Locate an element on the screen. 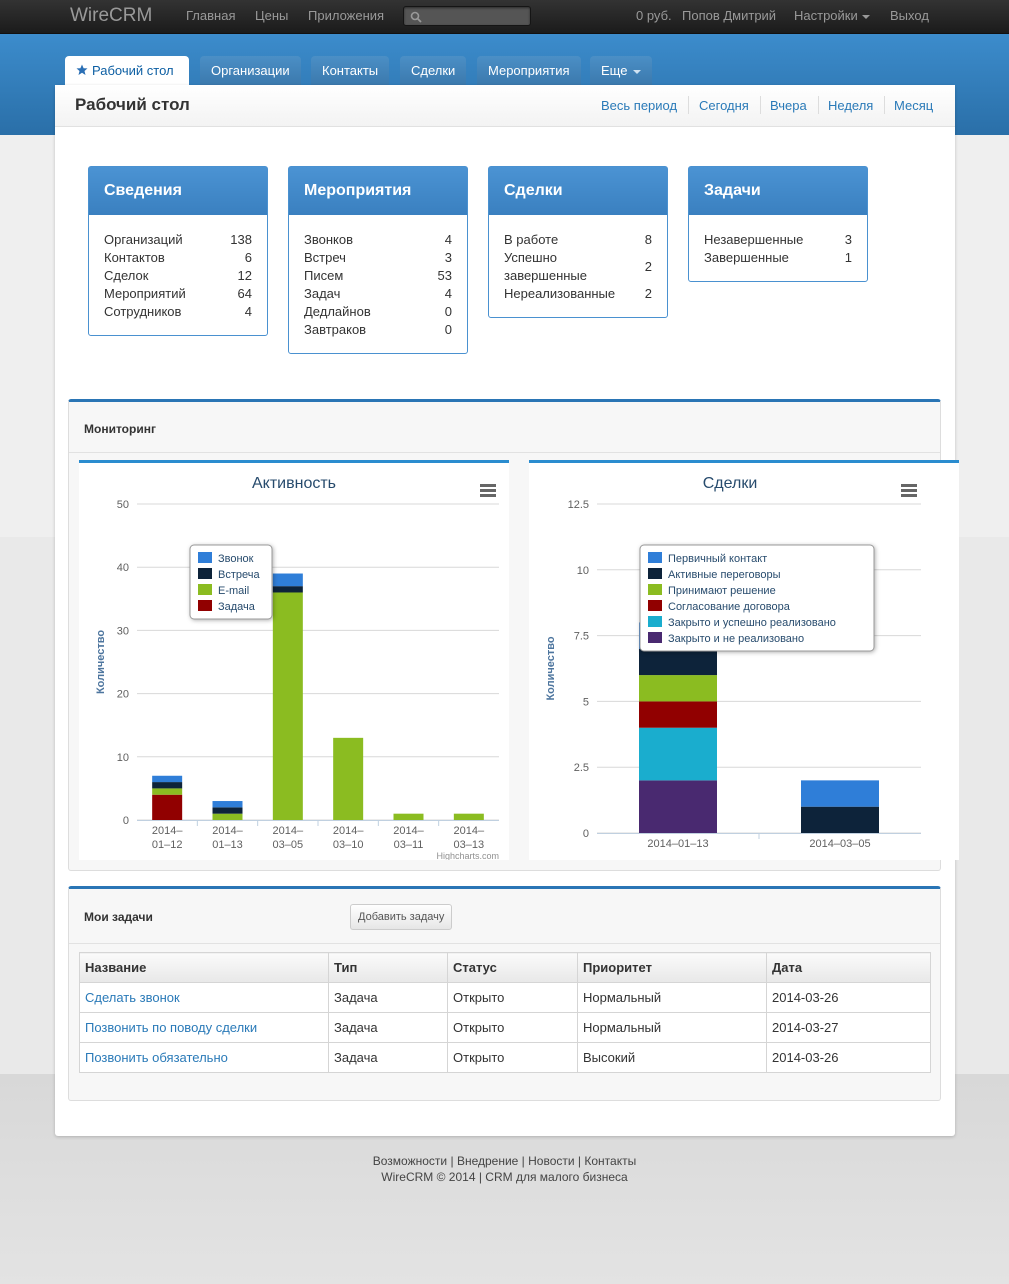 Image resolution: width=1009 pixels, height=1284 pixels. footer-link-contacts: Контакты is located at coordinates (610, 1161).